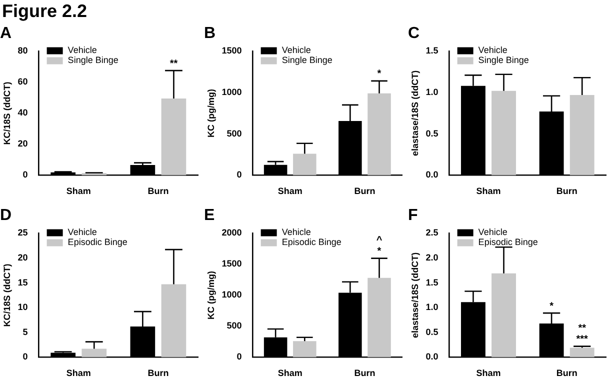 Image resolution: width=613 pixels, height=389 pixels. What do you see at coordinates (414, 33) in the screenshot?
I see `chart-title: C` at bounding box center [414, 33].